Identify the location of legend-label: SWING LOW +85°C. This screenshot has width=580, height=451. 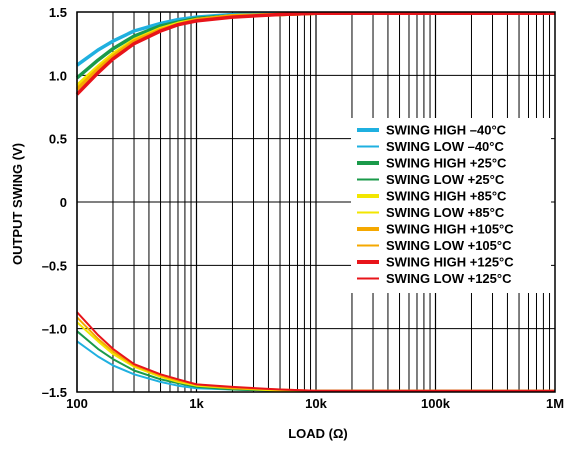
(445, 212).